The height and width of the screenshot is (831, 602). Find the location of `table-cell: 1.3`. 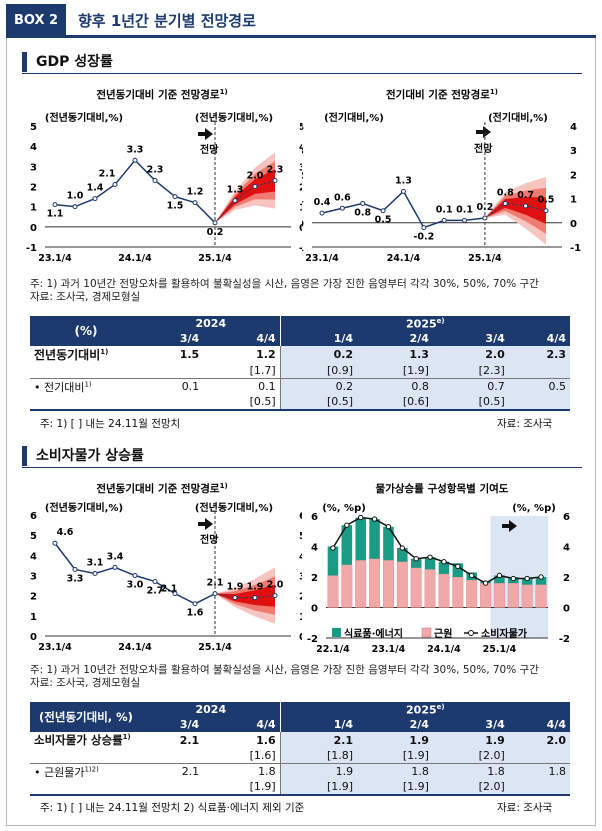

table-cell: 1.3 is located at coordinates (395, 354).